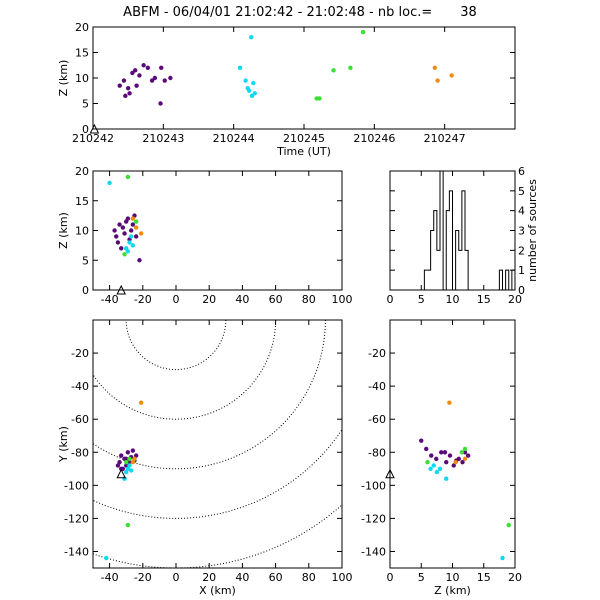  Describe the element at coordinates (242, 299) in the screenshot. I see `x-tick-label: 40` at that location.